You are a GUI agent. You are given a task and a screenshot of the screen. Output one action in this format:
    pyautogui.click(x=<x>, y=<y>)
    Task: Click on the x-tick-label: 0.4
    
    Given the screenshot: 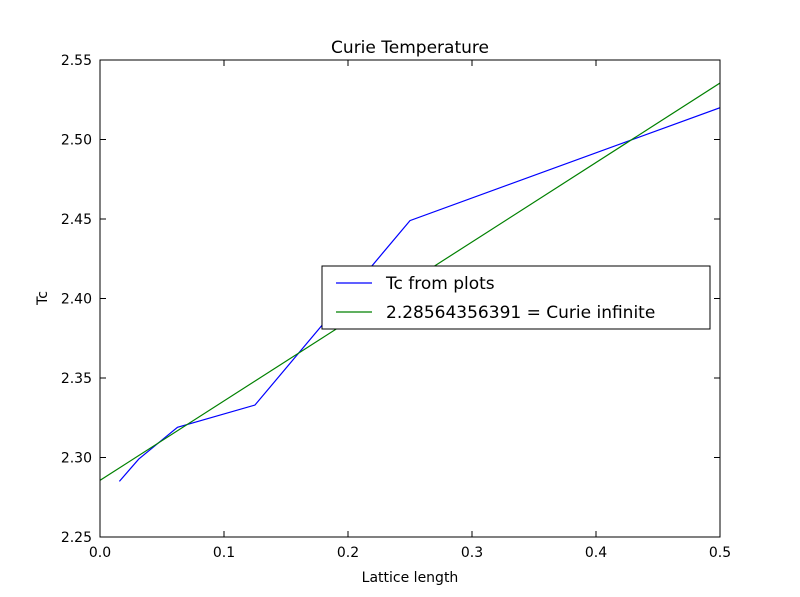 What is the action you would take?
    pyautogui.click(x=596, y=553)
    